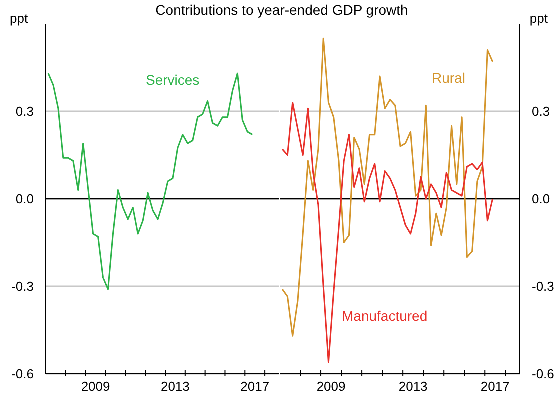 Image resolution: width=556 pixels, height=402 pixels. Describe the element at coordinates (385, 316) in the screenshot. I see `series-label: Manufactured` at that location.